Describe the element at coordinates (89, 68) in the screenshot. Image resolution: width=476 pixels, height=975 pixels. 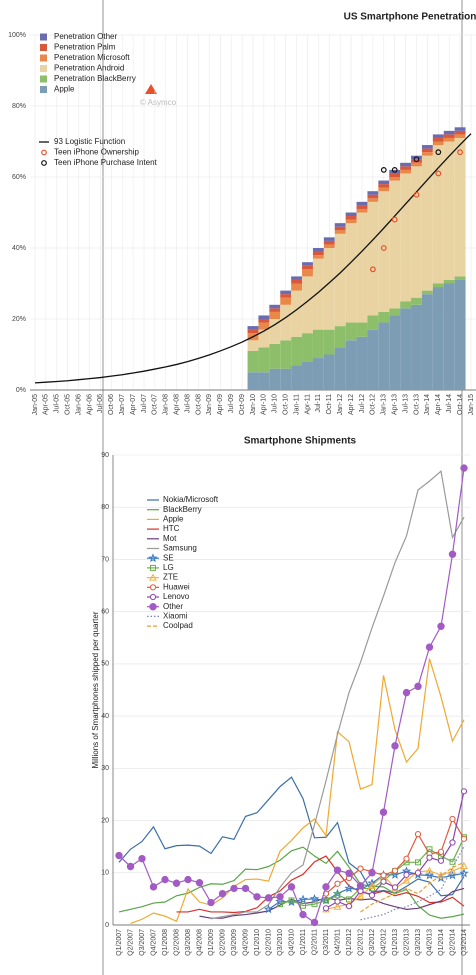
I see `legend-label: Penetration Android` at that location.